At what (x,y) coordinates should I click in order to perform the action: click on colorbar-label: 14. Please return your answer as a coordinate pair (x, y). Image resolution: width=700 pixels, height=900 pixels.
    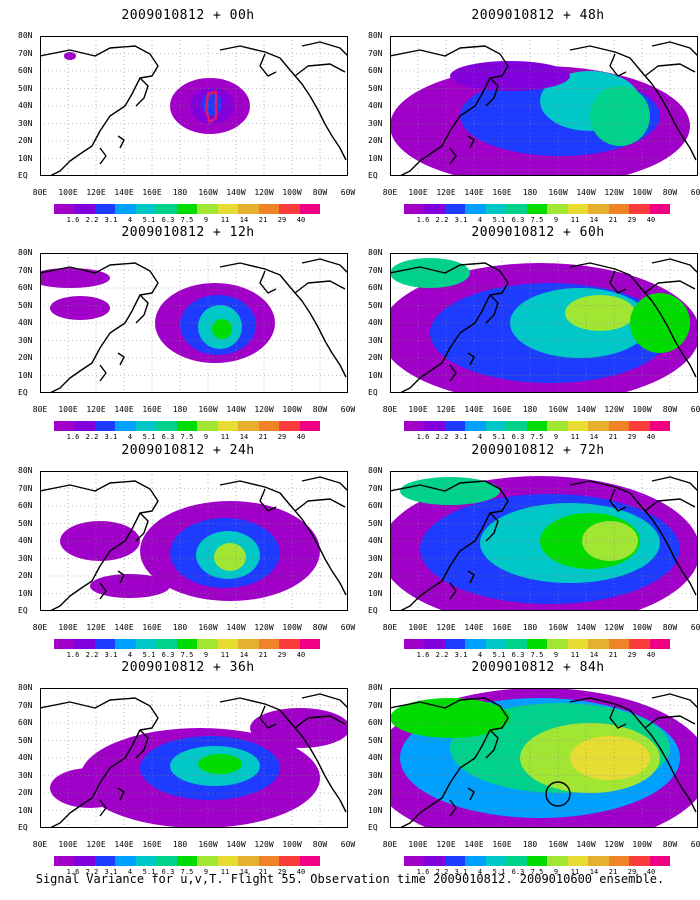
    Looking at the image, I should click on (244, 220).